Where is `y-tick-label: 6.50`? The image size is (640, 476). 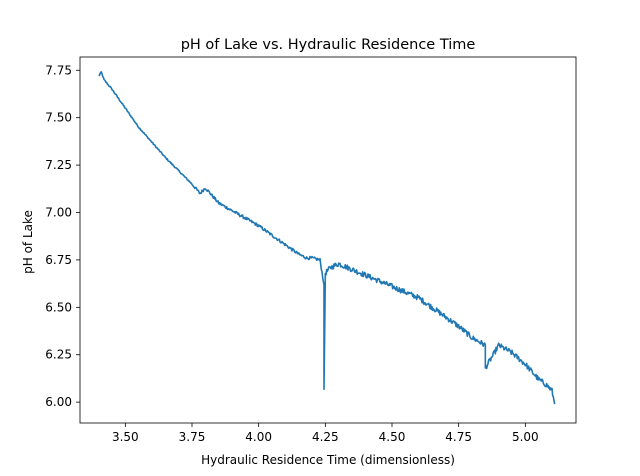
y-tick-label: 6.50 is located at coordinates (58, 307).